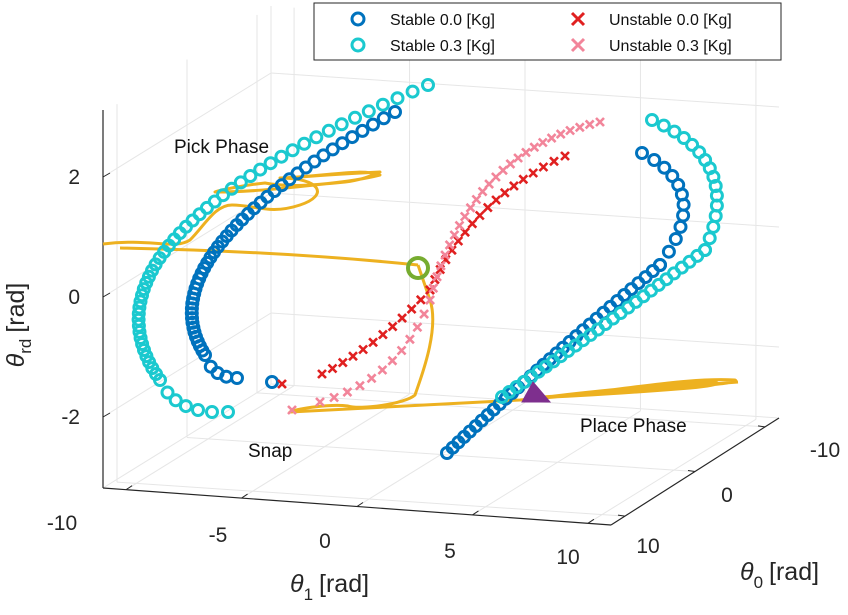  Describe the element at coordinates (758, 582) in the screenshot. I see `y-axis-subscript: 0` at that location.